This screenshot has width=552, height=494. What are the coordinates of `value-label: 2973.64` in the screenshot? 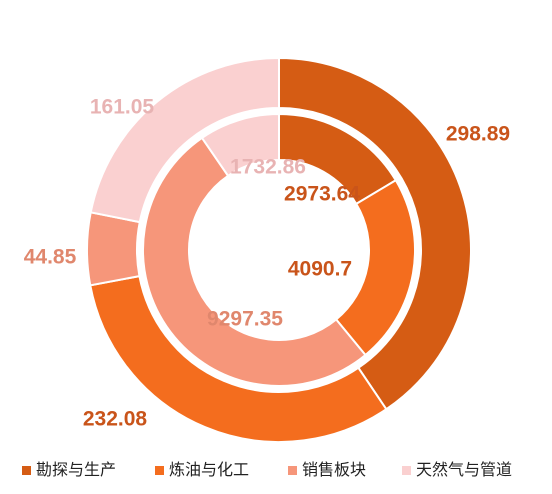 It's located at (322, 194).